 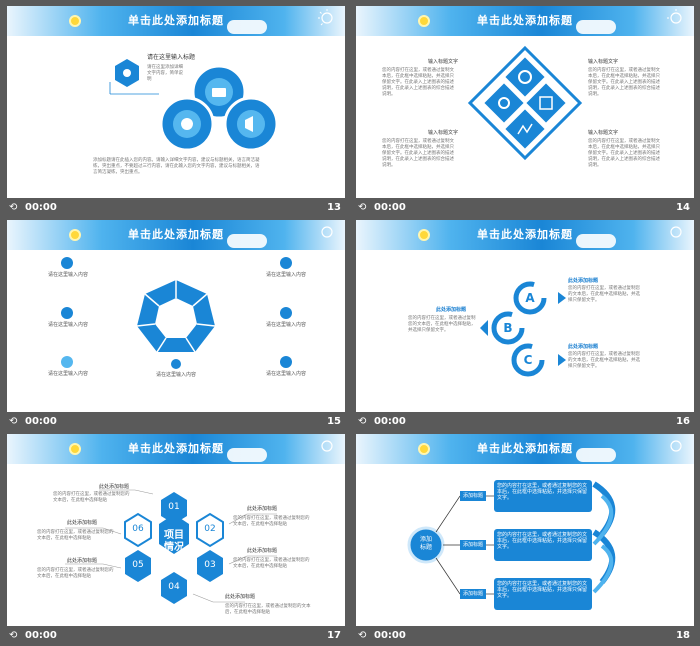 What do you see at coordinates (285, 275) in the screenshot?
I see `item-text-4: 请在这里输入内容` at bounding box center [285, 275].